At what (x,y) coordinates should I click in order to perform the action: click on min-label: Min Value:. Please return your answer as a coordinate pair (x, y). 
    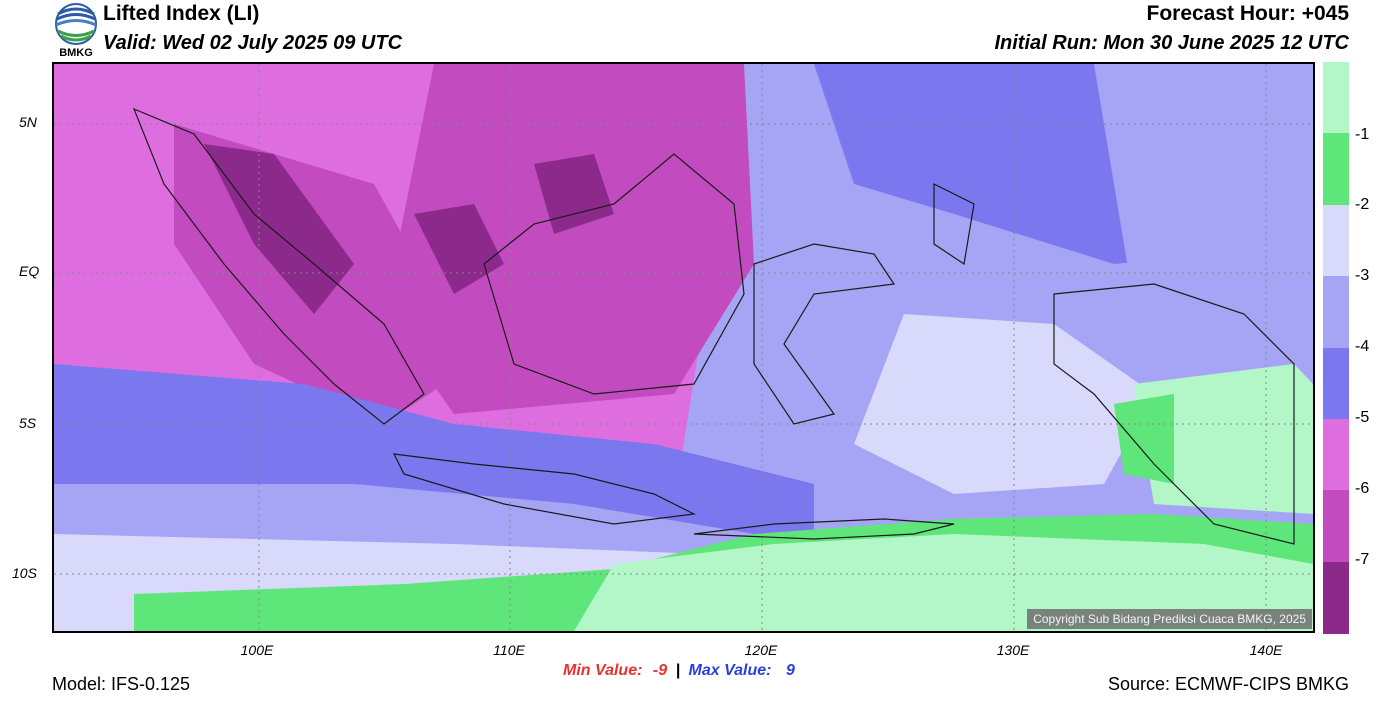
    Looking at the image, I should click on (603, 670).